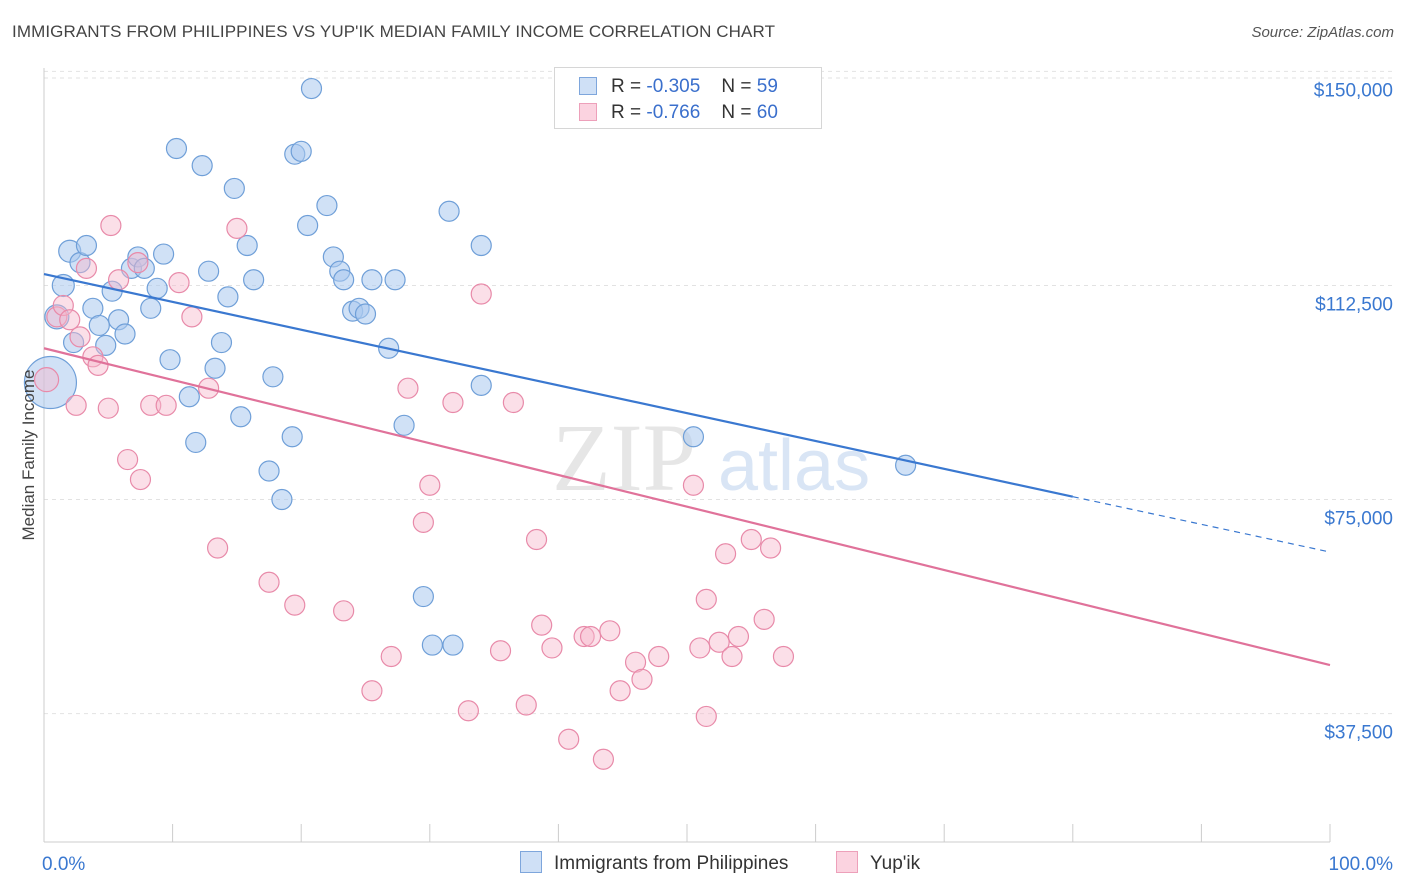  I want to click on legend-n-label: N =, so click(736, 112).